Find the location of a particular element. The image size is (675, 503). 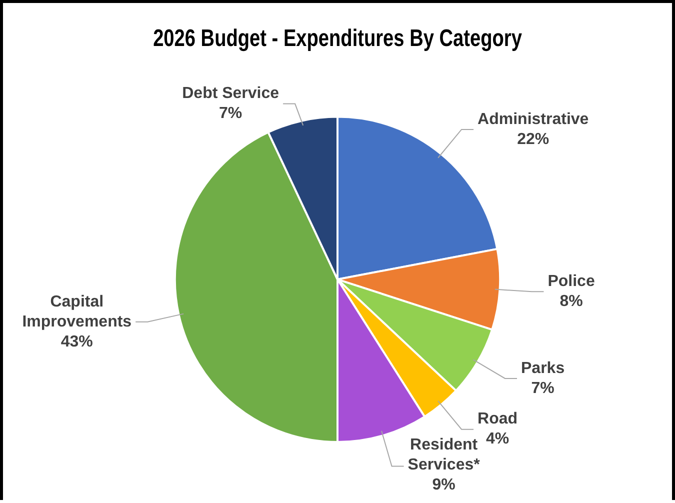

slice-label: Police is located at coordinates (571, 281).